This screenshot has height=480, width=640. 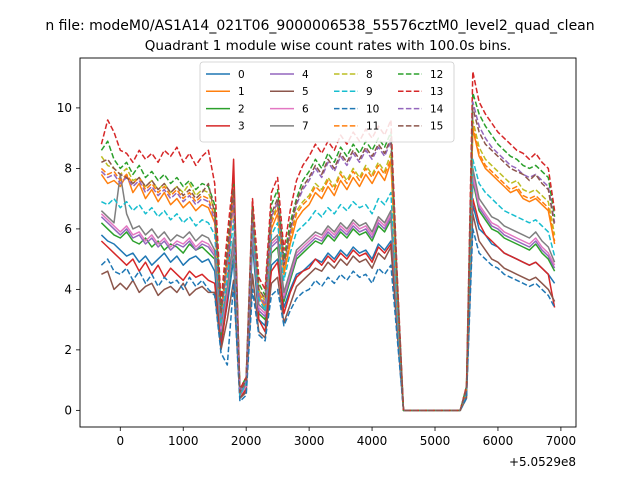 I want to click on legend-label-13: 13, so click(x=436, y=92).